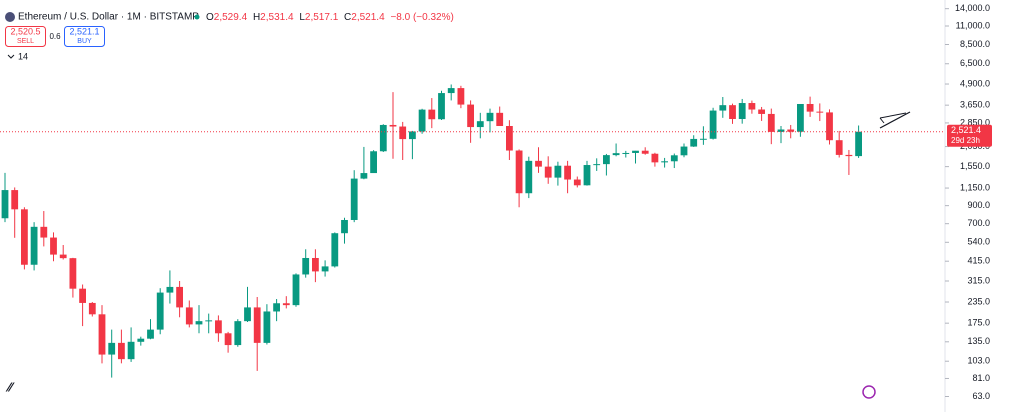 Image resolution: width=1024 pixels, height=412 pixels. What do you see at coordinates (108, 17) in the screenshot?
I see `chart-title: Ethereum / U.S. Dollar · 1M · BITSTAMP` at bounding box center [108, 17].